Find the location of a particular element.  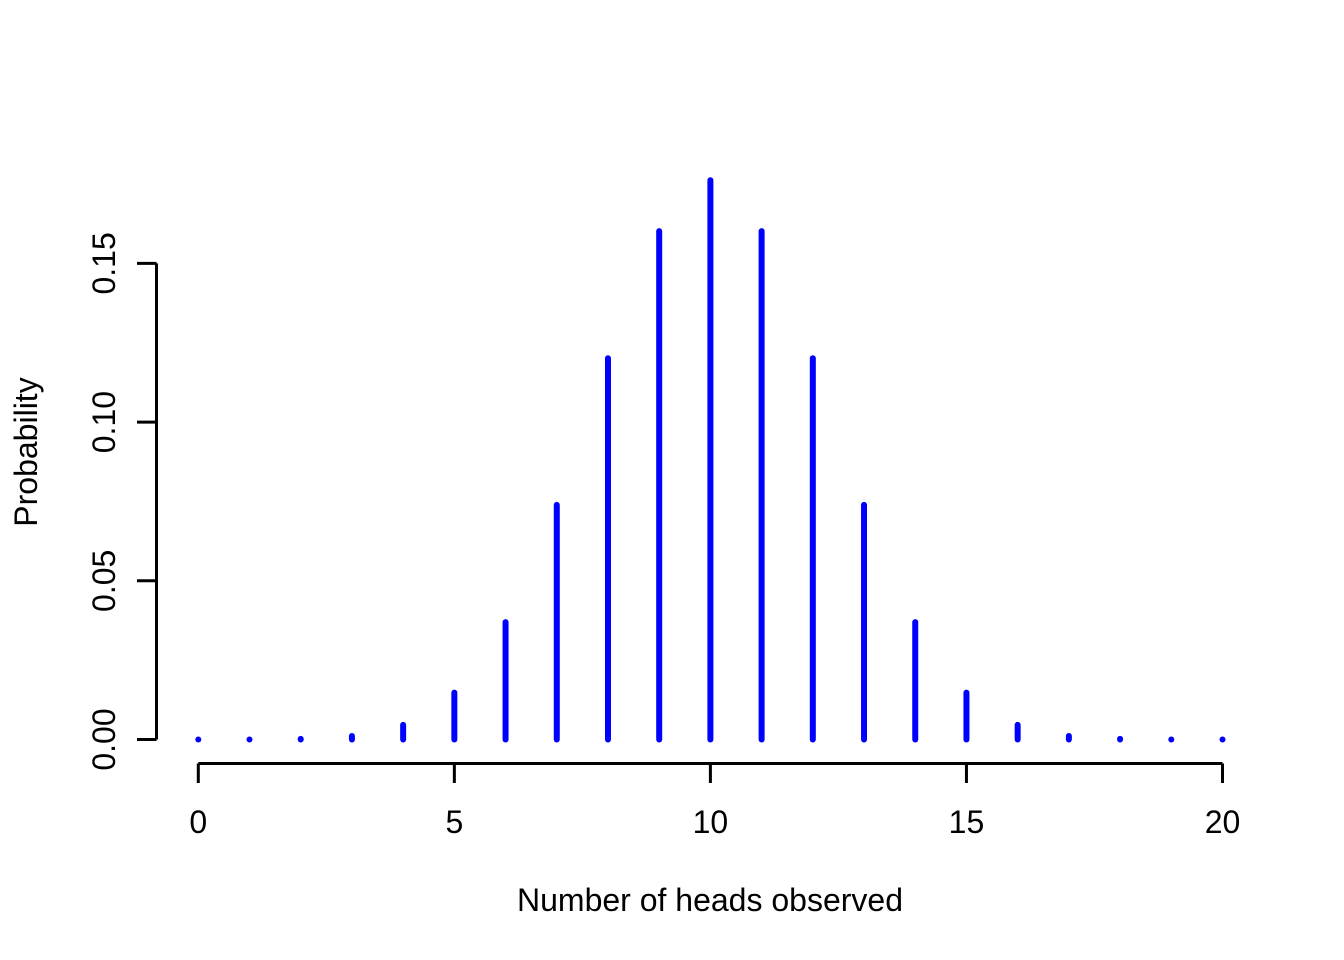

y-axis-title: Probability is located at coordinates (26, 451).